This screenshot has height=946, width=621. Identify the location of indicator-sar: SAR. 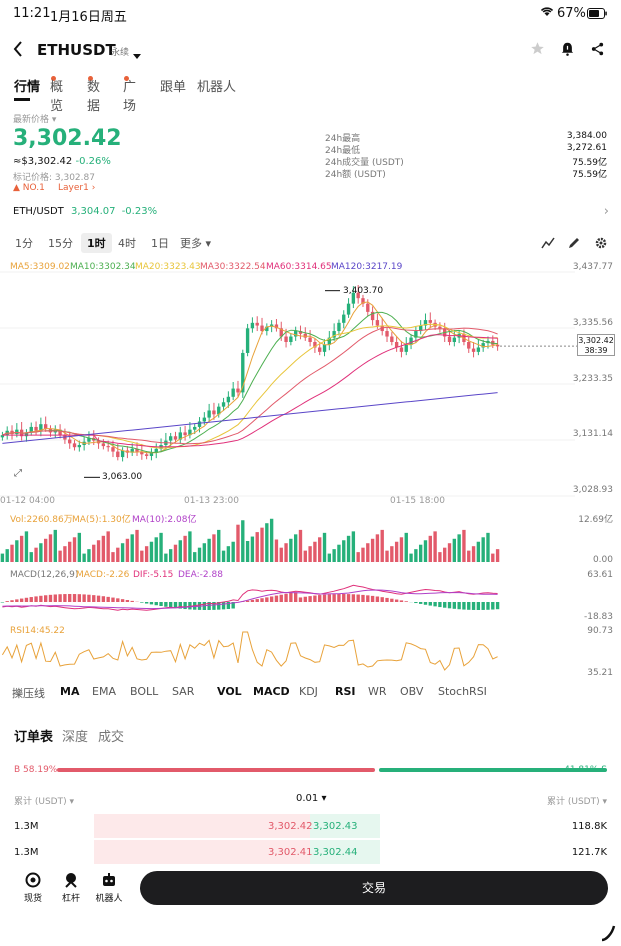
(183, 691).